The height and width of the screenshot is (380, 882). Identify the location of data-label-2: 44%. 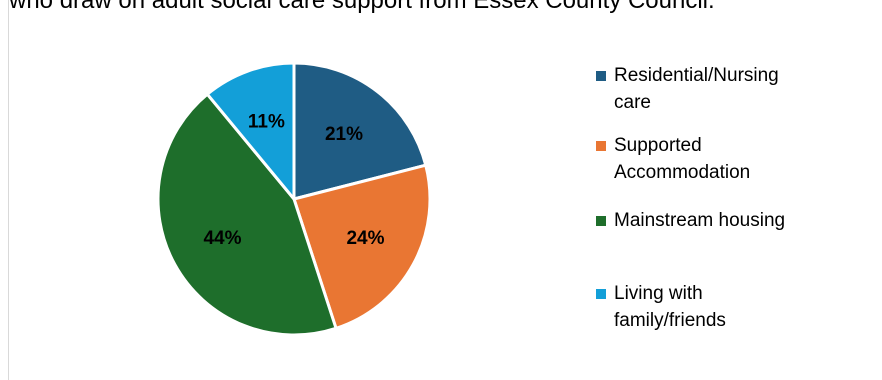
(222, 238).